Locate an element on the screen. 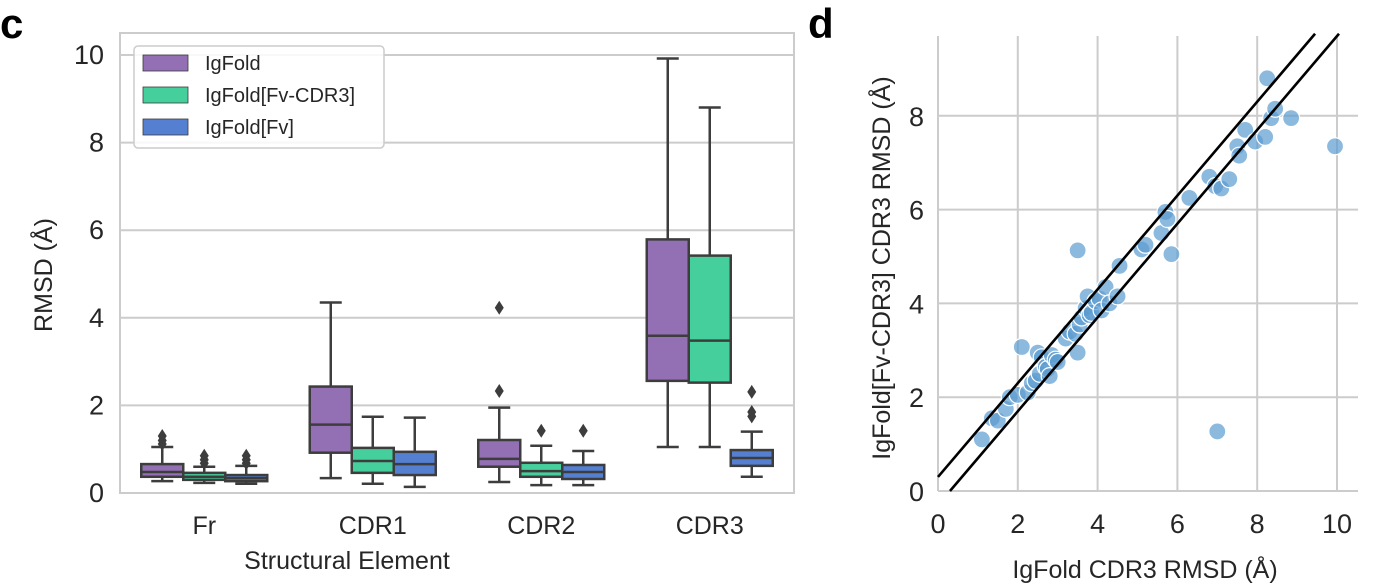 This screenshot has width=1378, height=587. legend-label-igfold-fv-cdr3: IgFold[Fv-CDR3] is located at coordinates (280, 96).